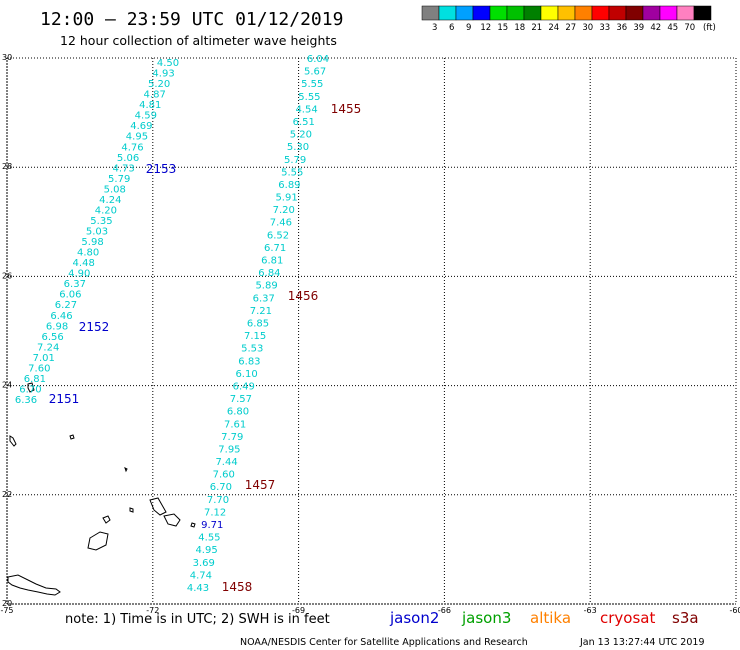 The image size is (740, 650). What do you see at coordinates (152, 610) in the screenshot?
I see `lon-tick-label: -72` at bounding box center [152, 610].